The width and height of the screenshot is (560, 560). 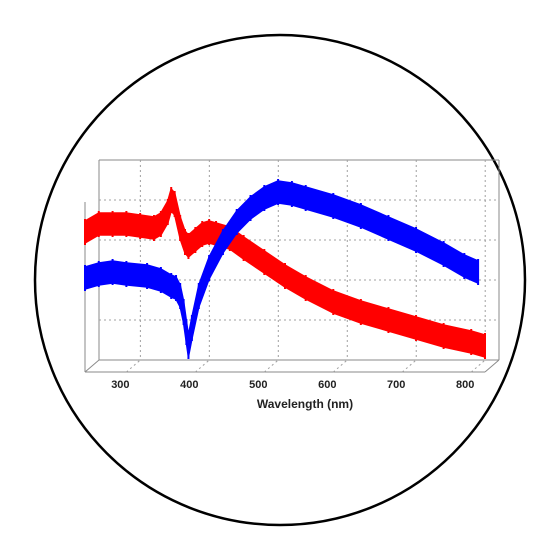 I want to click on x-tick-label: 800, so click(x=465, y=385).